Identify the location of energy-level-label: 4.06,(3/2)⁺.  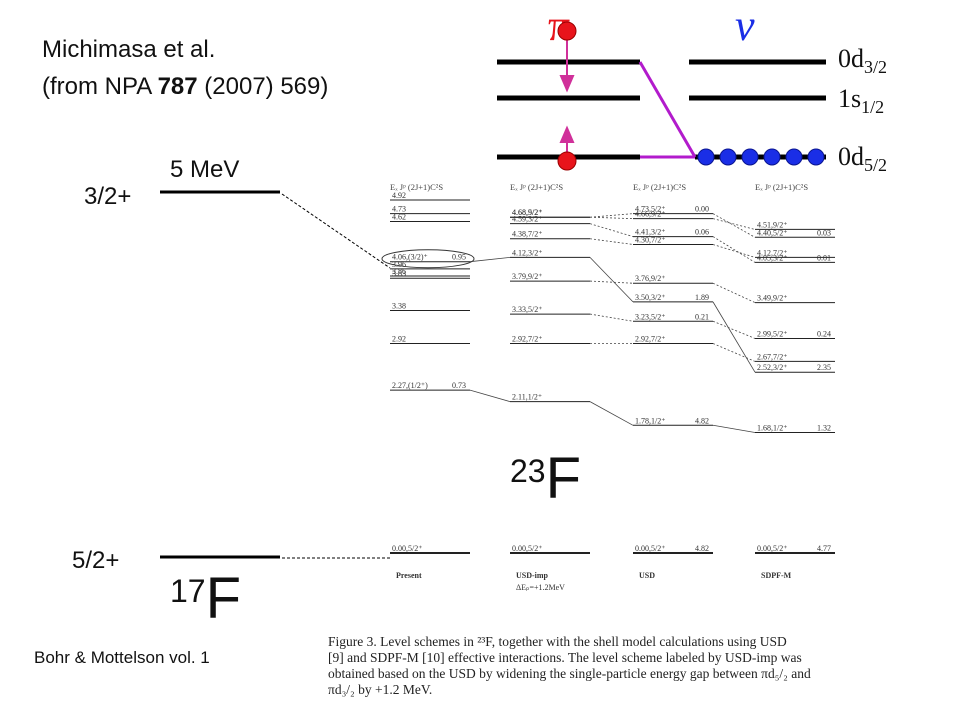
(410, 257).